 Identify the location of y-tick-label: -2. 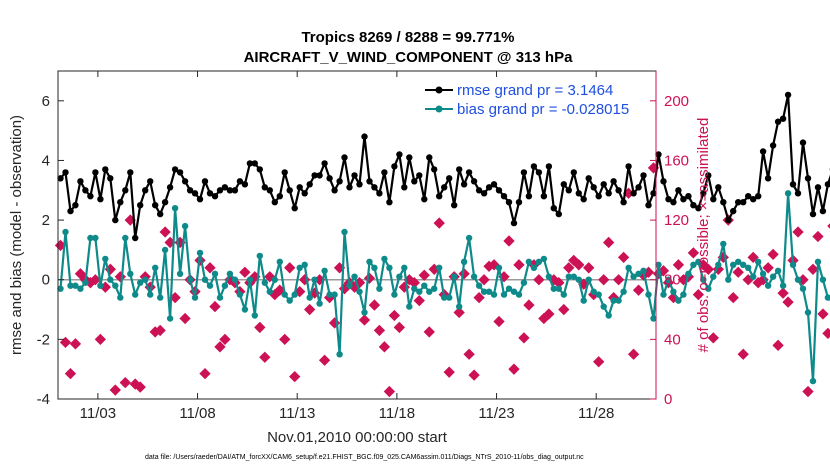
(43, 339).